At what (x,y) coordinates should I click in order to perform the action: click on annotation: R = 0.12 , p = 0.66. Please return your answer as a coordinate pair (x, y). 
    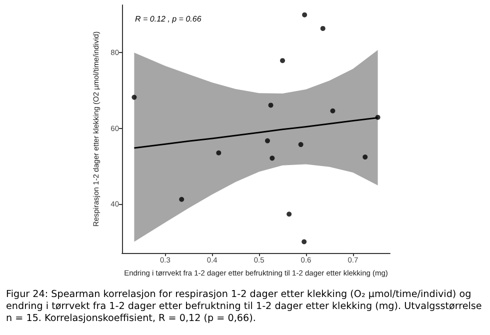
    Looking at the image, I should click on (168, 19).